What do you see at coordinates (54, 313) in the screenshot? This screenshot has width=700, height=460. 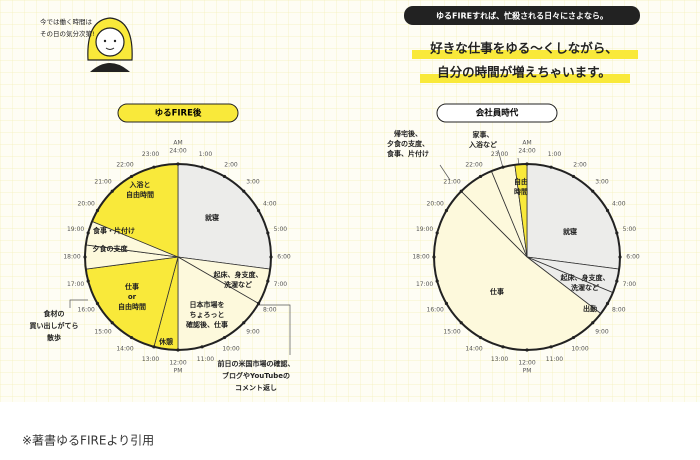 I see `annotation: 食材の` at bounding box center [54, 313].